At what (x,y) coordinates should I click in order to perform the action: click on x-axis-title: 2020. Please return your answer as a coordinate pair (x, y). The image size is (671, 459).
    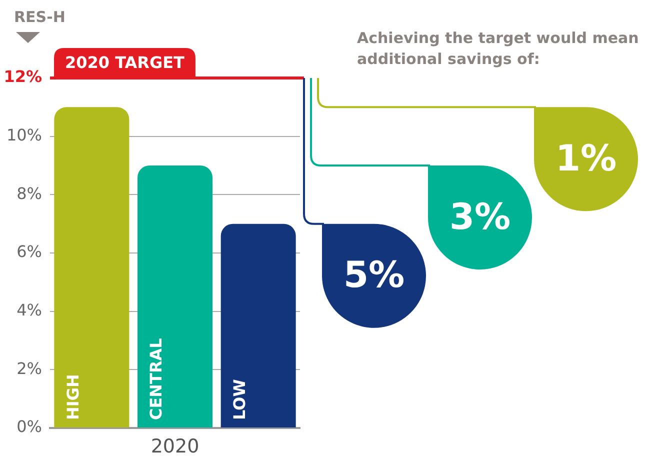
    Looking at the image, I should click on (175, 447).